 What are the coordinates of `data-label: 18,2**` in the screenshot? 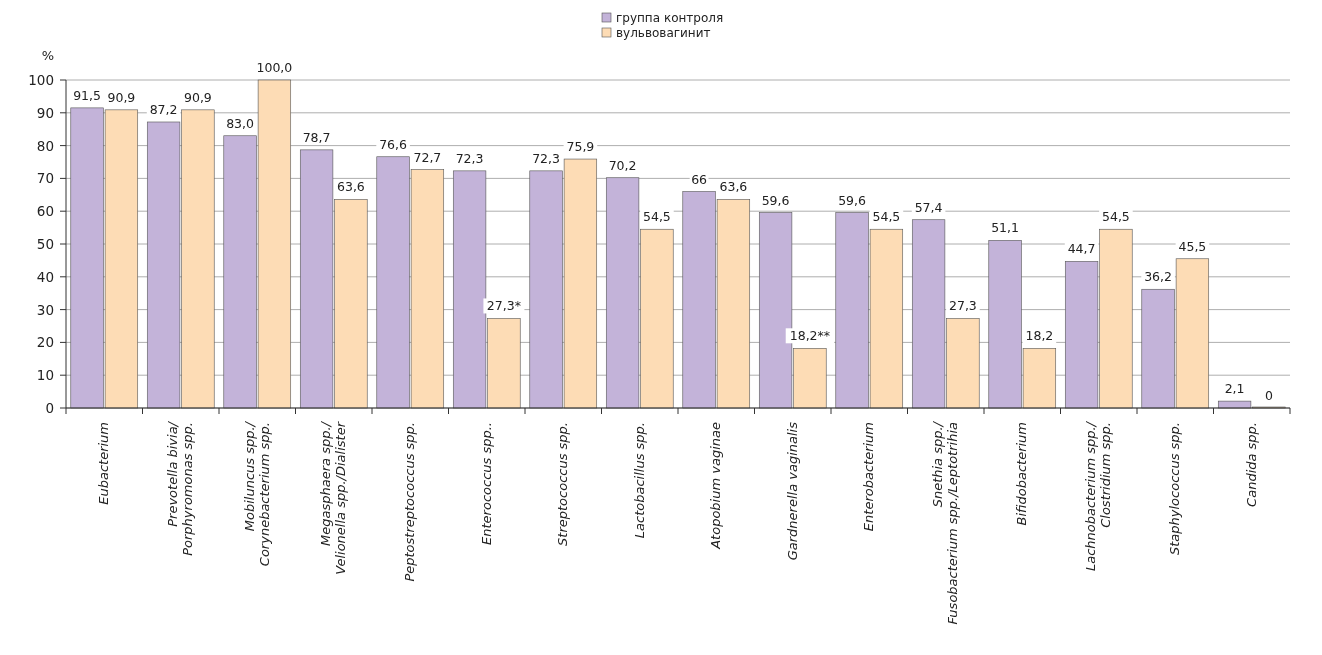 It's located at (810, 336).